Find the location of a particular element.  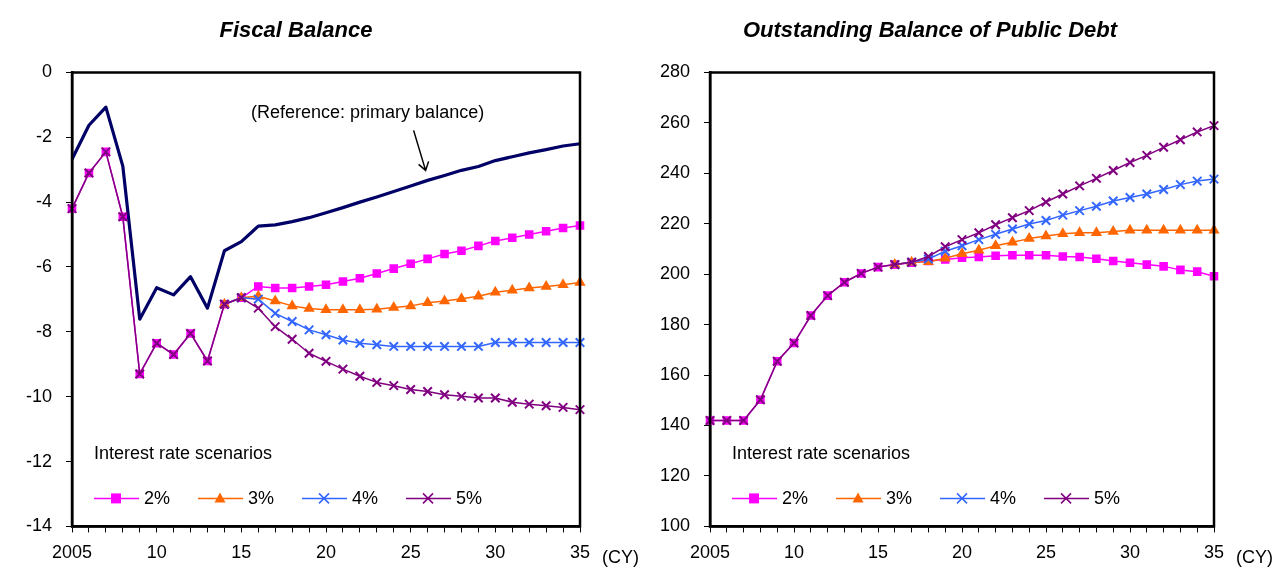

text: (Reference: primary balance) is located at coordinates (368, 112).